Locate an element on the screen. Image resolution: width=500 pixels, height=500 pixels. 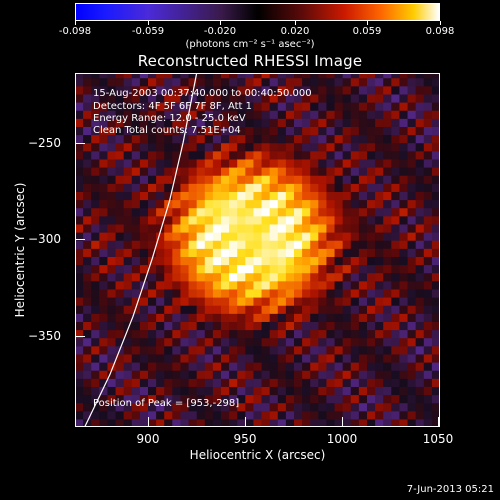
x-tick-label: 1050 is located at coordinates (438, 439).